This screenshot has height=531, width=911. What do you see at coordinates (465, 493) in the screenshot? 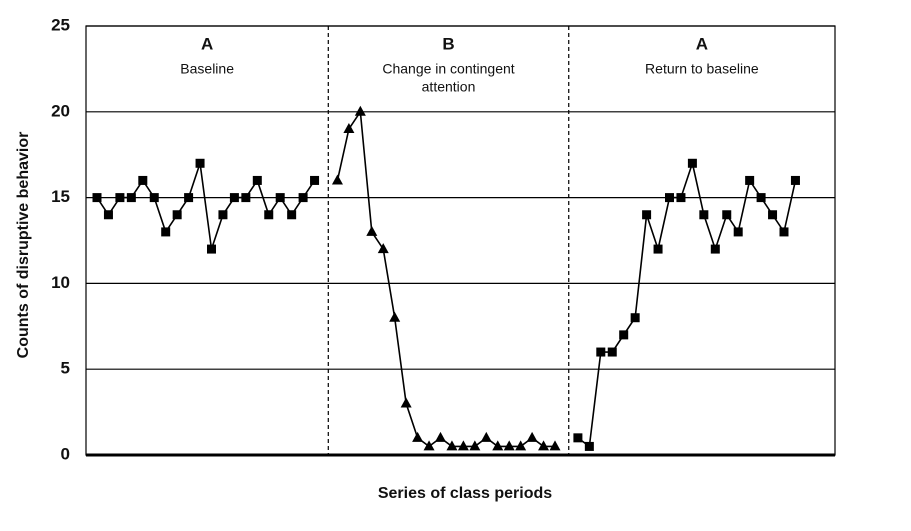
I see `x-axis-title: Series of class periods` at bounding box center [465, 493].